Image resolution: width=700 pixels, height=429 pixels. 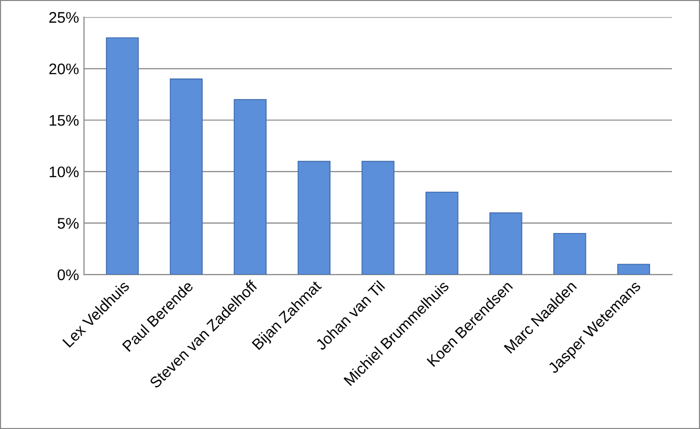 I want to click on y-tick-label: 0%, so click(x=68, y=274).